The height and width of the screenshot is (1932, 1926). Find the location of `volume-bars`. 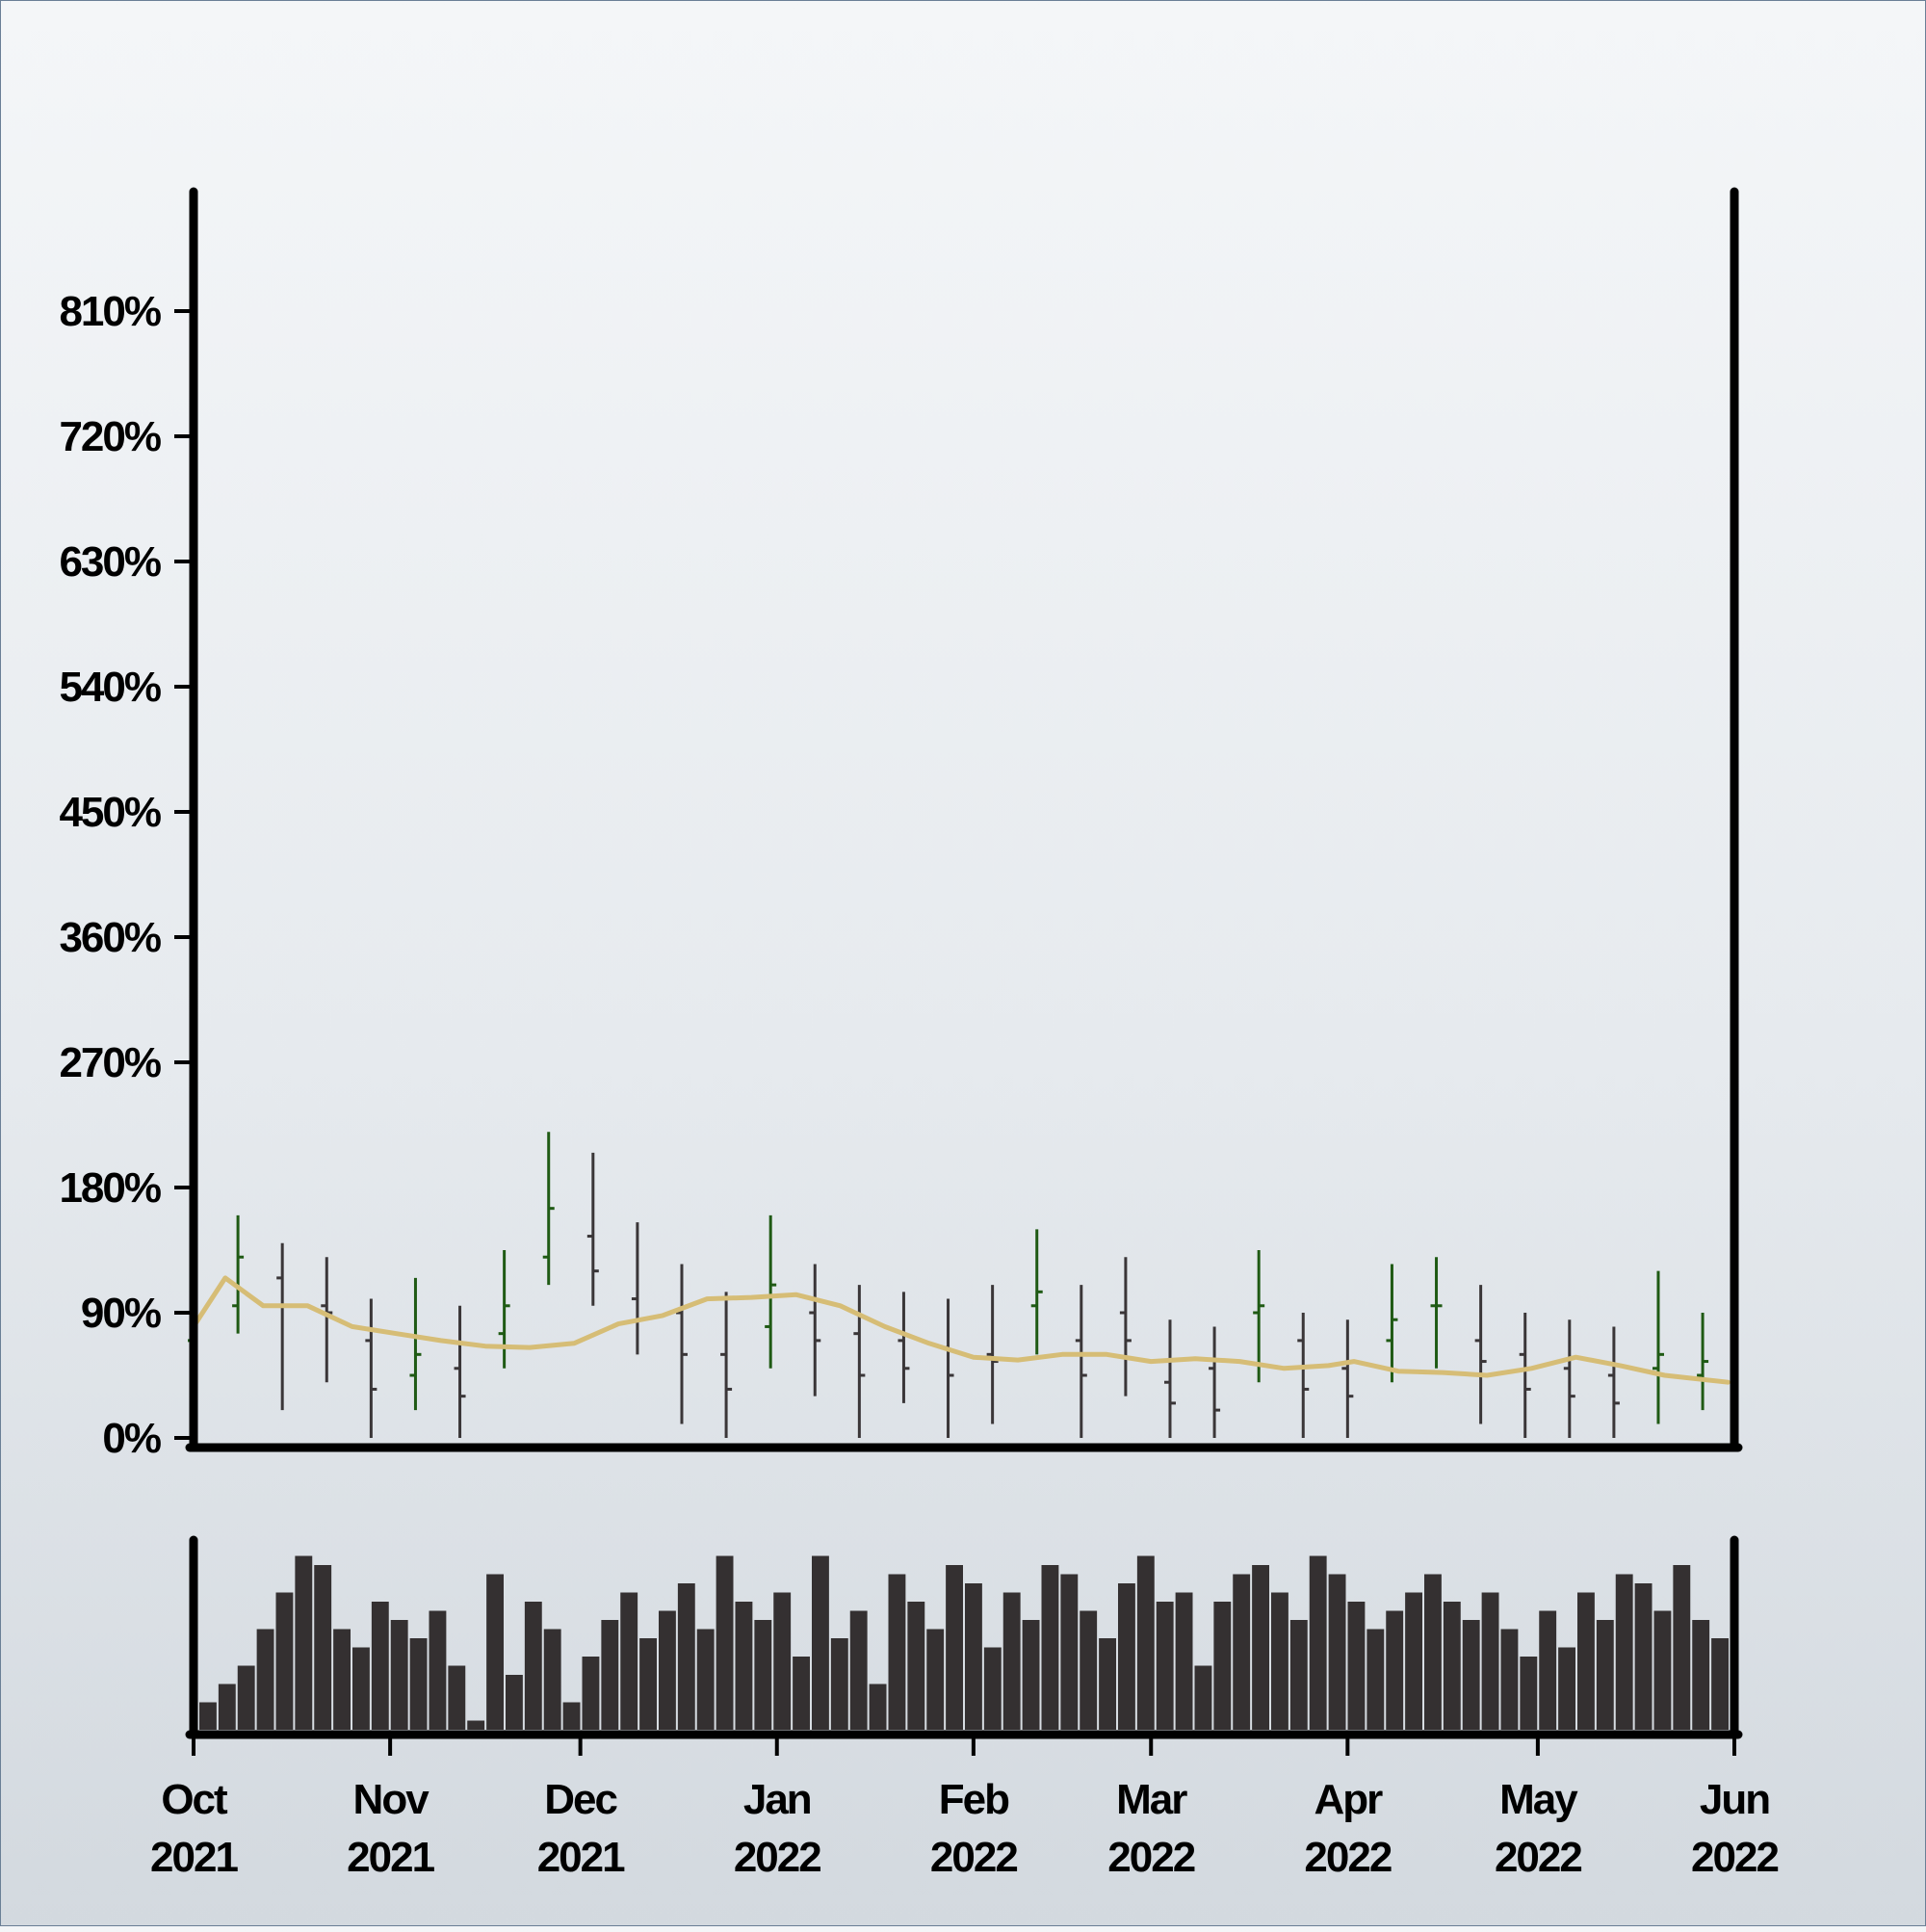

volume-bars is located at coordinates (964, 1642).